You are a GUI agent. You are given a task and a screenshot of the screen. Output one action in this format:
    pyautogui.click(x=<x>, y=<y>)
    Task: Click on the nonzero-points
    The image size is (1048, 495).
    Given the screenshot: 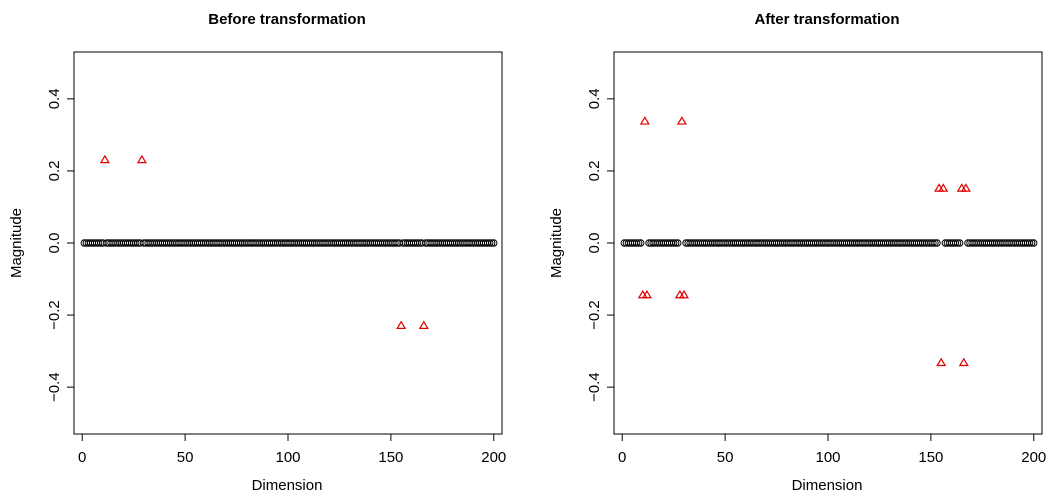 What is the action you would take?
    pyautogui.click(x=264, y=242)
    